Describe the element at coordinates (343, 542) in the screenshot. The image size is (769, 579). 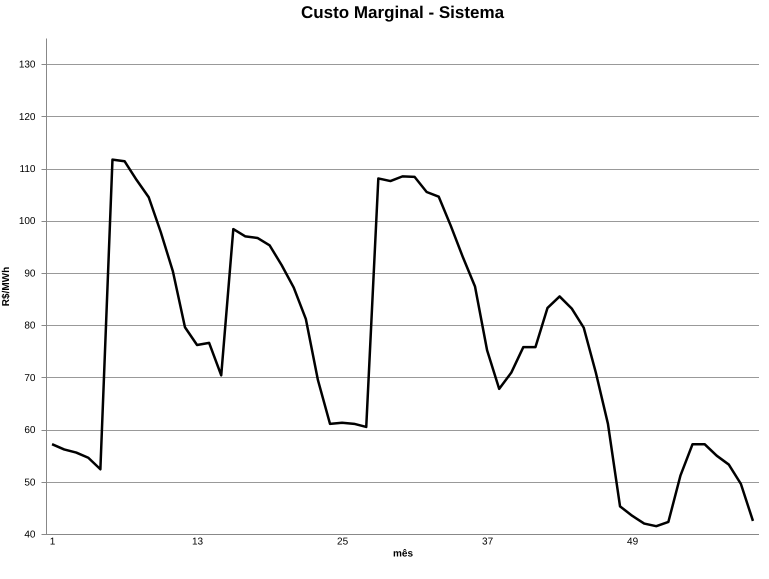
I see `x-tick-label: 25` at that location.